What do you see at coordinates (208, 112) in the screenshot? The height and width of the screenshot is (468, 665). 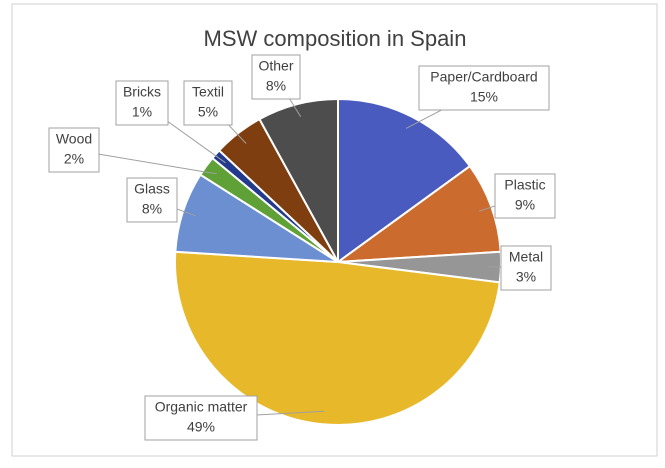 I see `label-value: 5%` at bounding box center [208, 112].